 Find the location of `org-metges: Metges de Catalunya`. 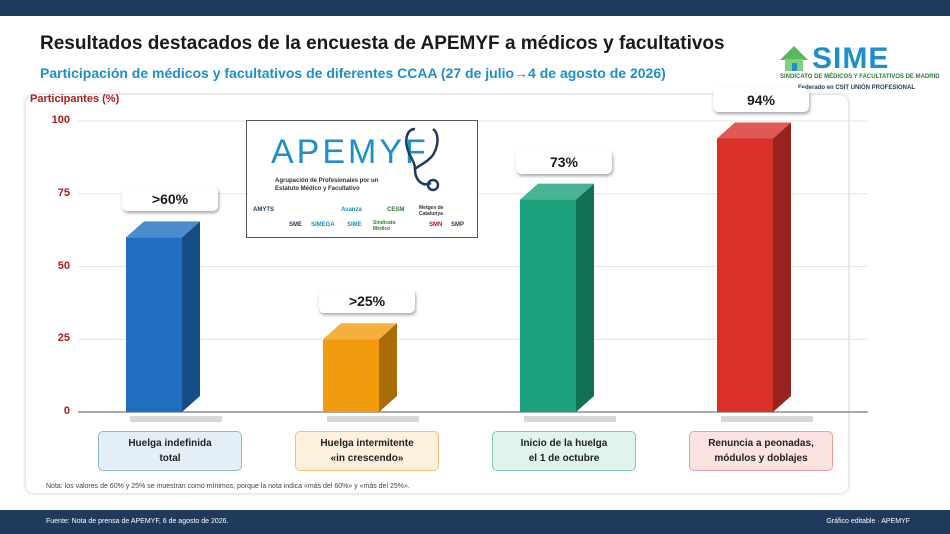

org-metges: Metges de Catalunya is located at coordinates (431, 211).